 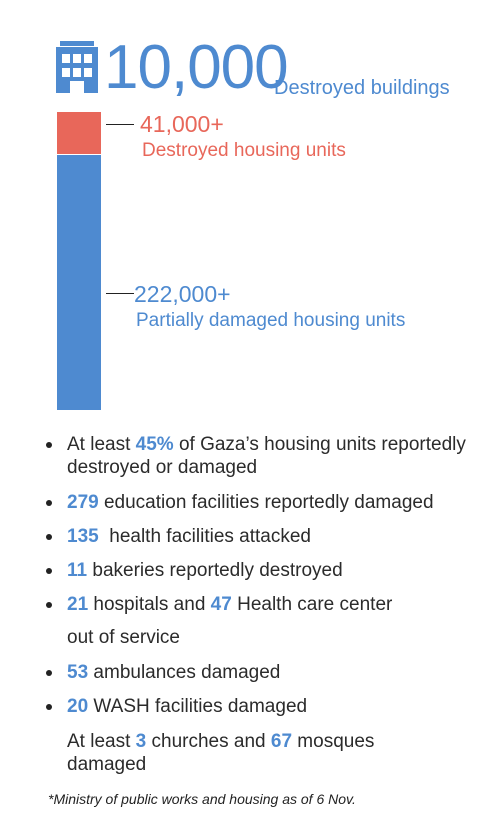 I want to click on stat-number: 21, so click(x=78, y=604).